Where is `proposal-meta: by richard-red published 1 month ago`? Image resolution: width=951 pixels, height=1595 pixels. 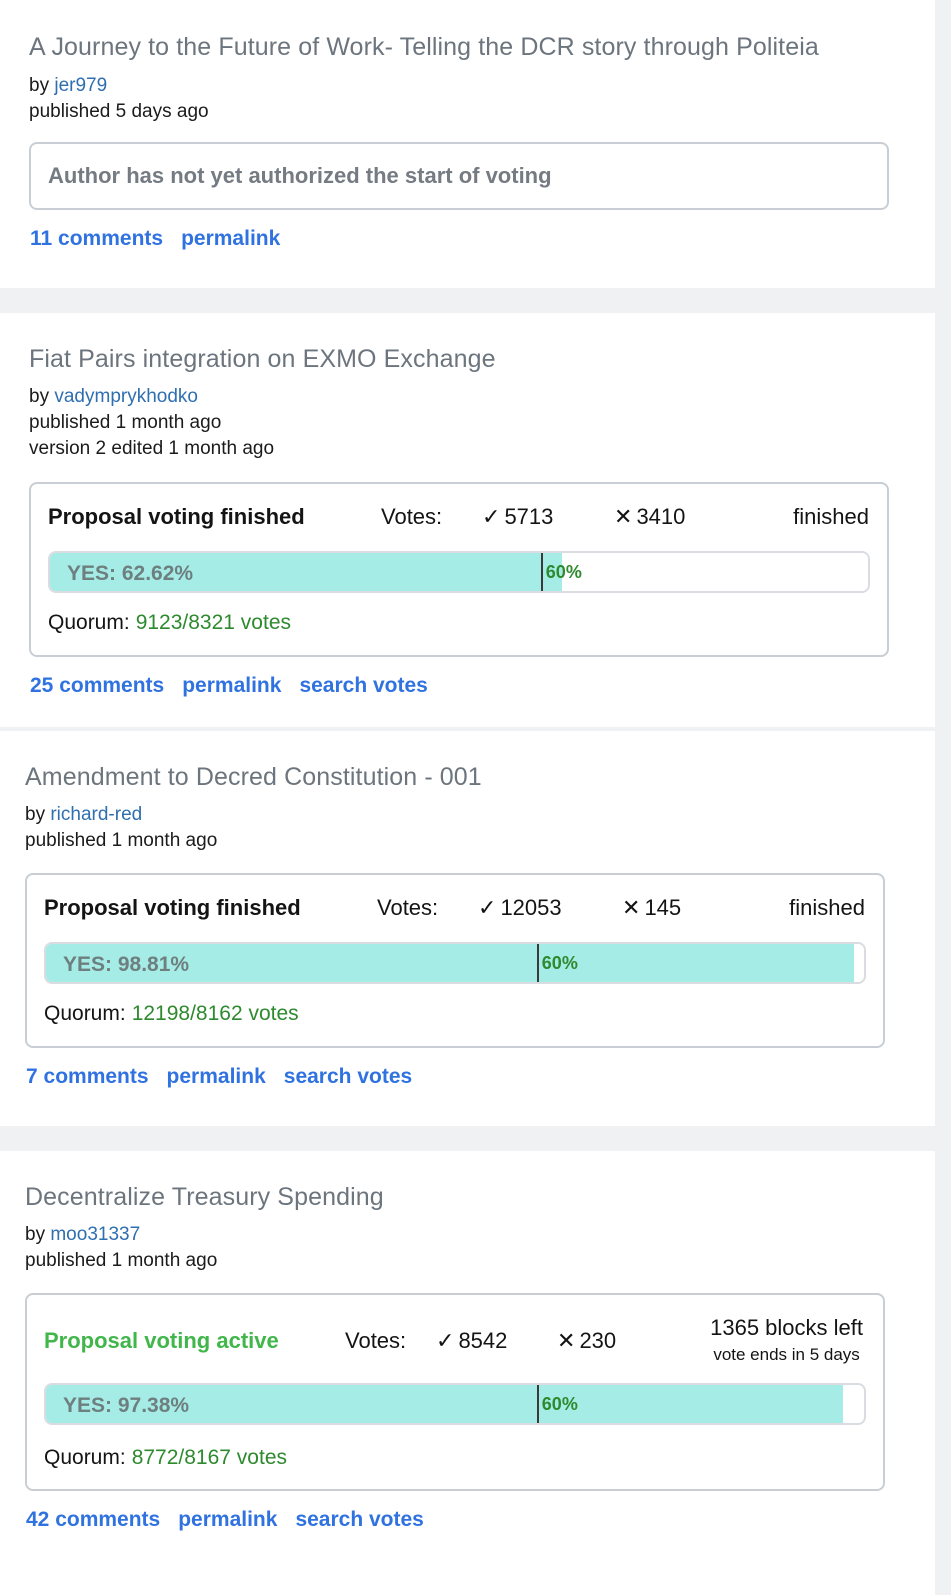 proposal-meta: by richard-red published 1 month ago is located at coordinates (121, 828).